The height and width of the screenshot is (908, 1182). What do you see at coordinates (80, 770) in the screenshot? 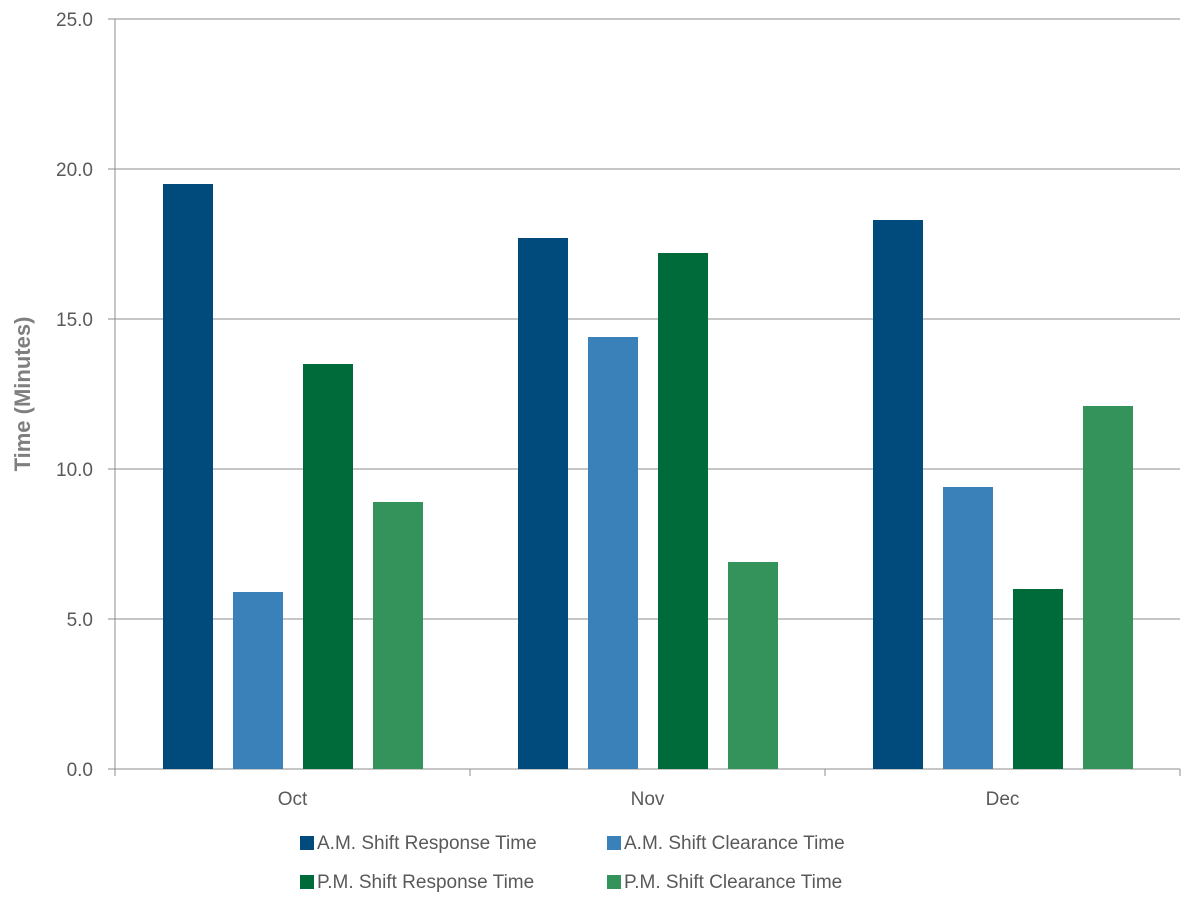
I see `y-tick-label: 0.0` at bounding box center [80, 770].